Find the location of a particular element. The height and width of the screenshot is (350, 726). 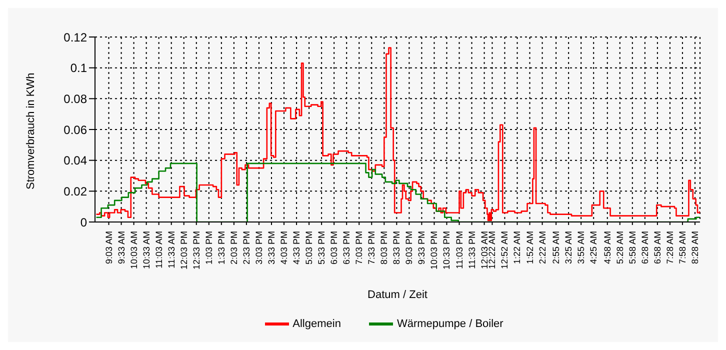

x-tick-label: 11:33 PM is located at coordinates (471, 250).